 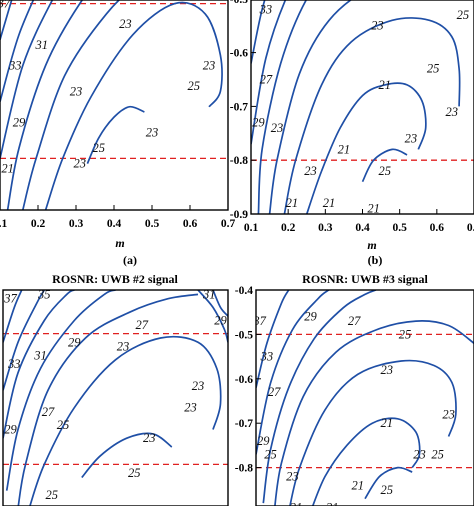 What do you see at coordinates (371, 245) in the screenshot?
I see `x-axis-label: m` at bounding box center [371, 245].